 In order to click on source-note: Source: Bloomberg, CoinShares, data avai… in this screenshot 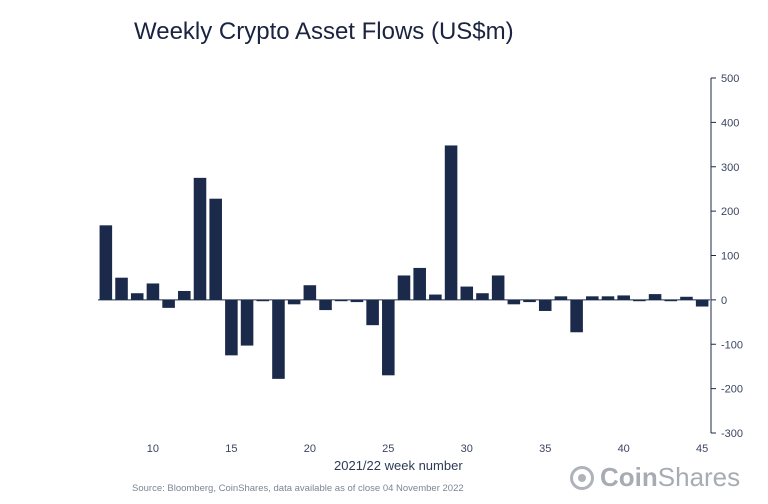, I will do `click(298, 488)`.